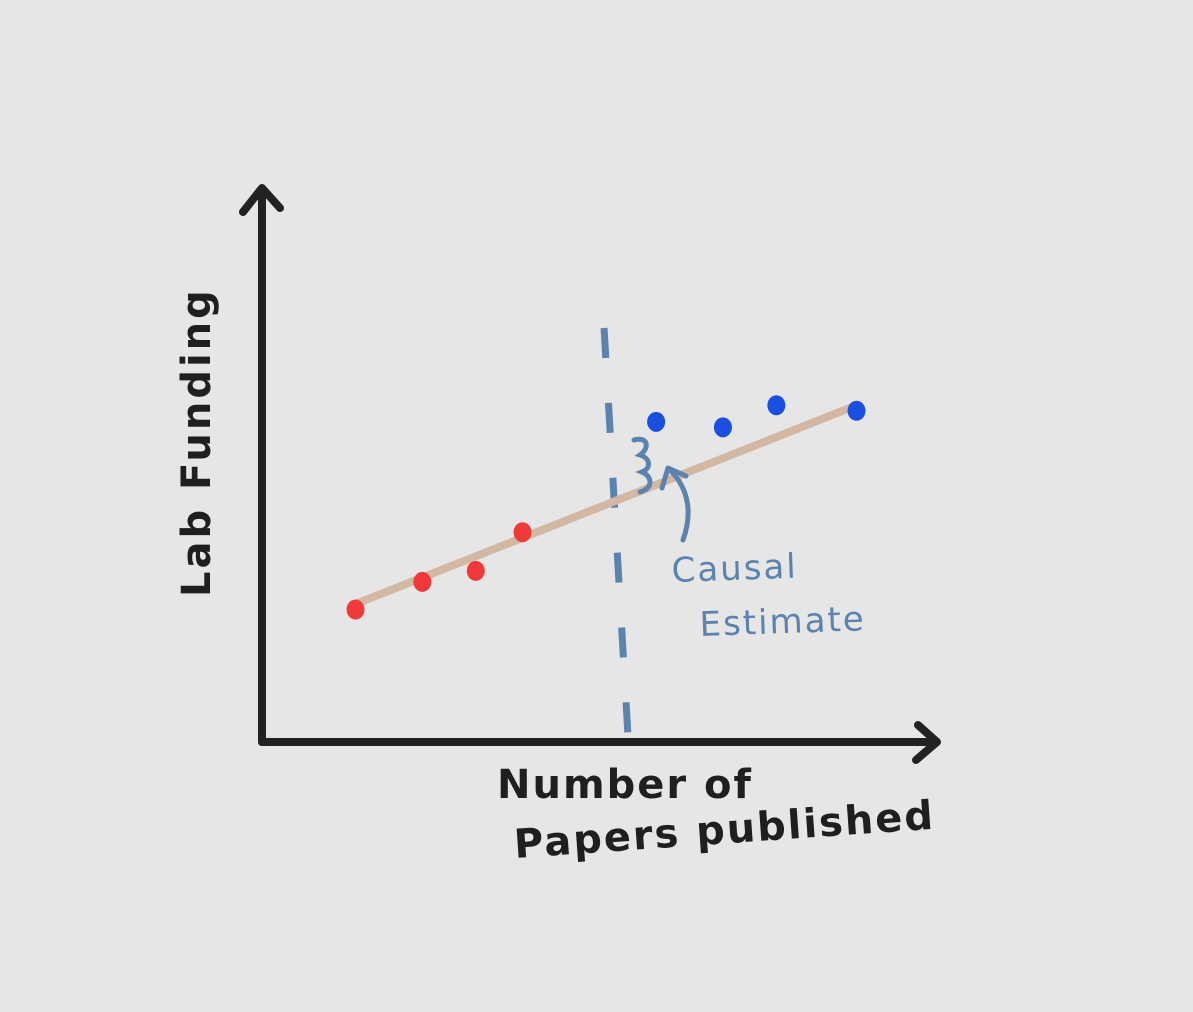  Describe the element at coordinates (261, 200) in the screenshot. I see `y-axis-arrowhead` at that location.